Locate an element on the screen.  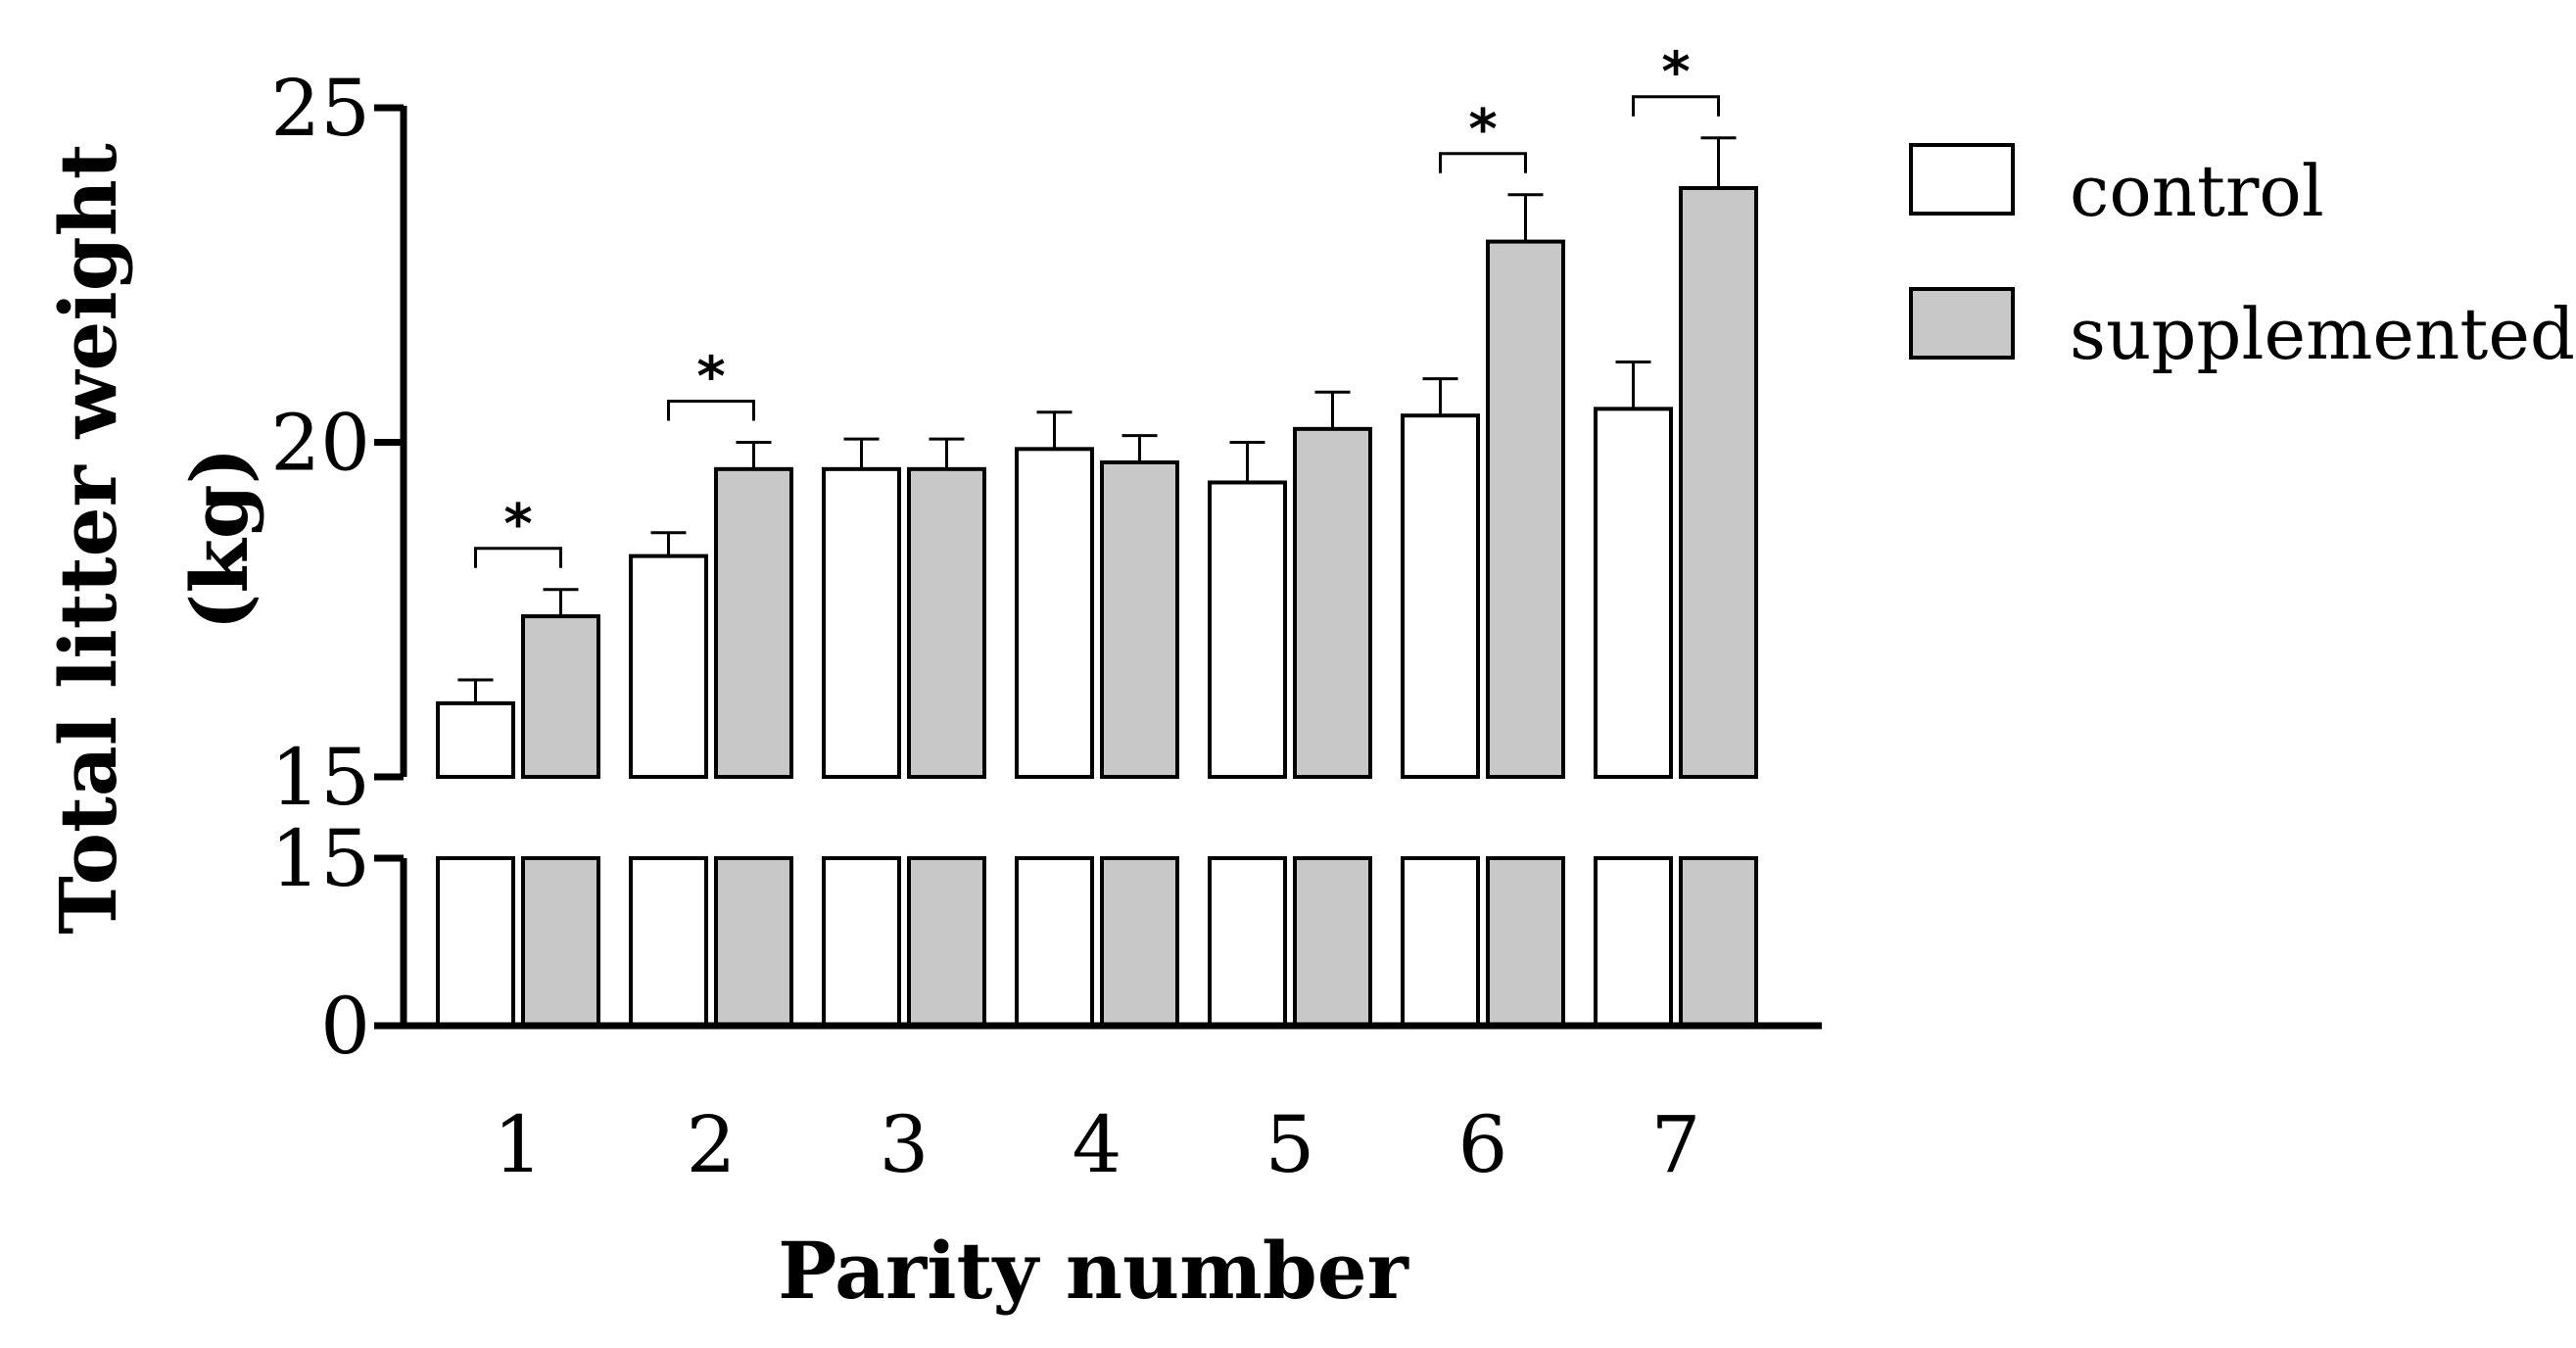
legend: control supplemented is located at coordinates (2242, 259).